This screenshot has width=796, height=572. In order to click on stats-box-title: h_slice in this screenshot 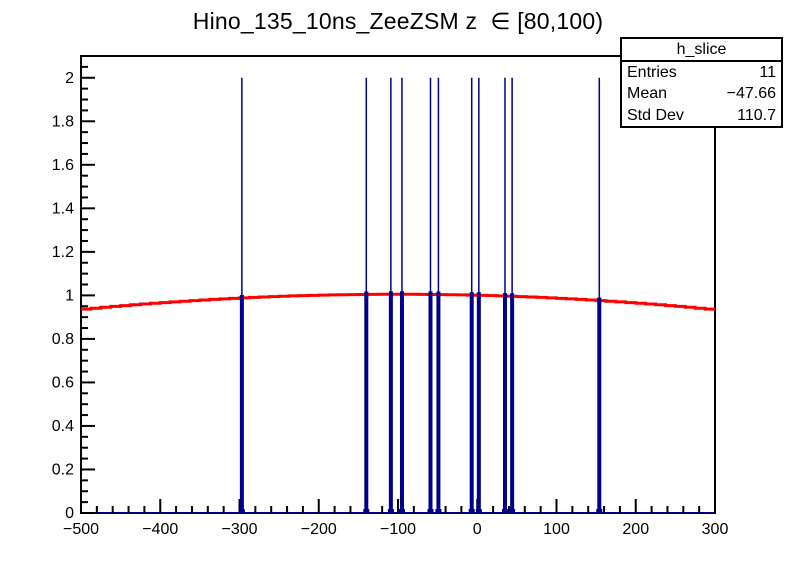, I will do `click(701, 50)`.